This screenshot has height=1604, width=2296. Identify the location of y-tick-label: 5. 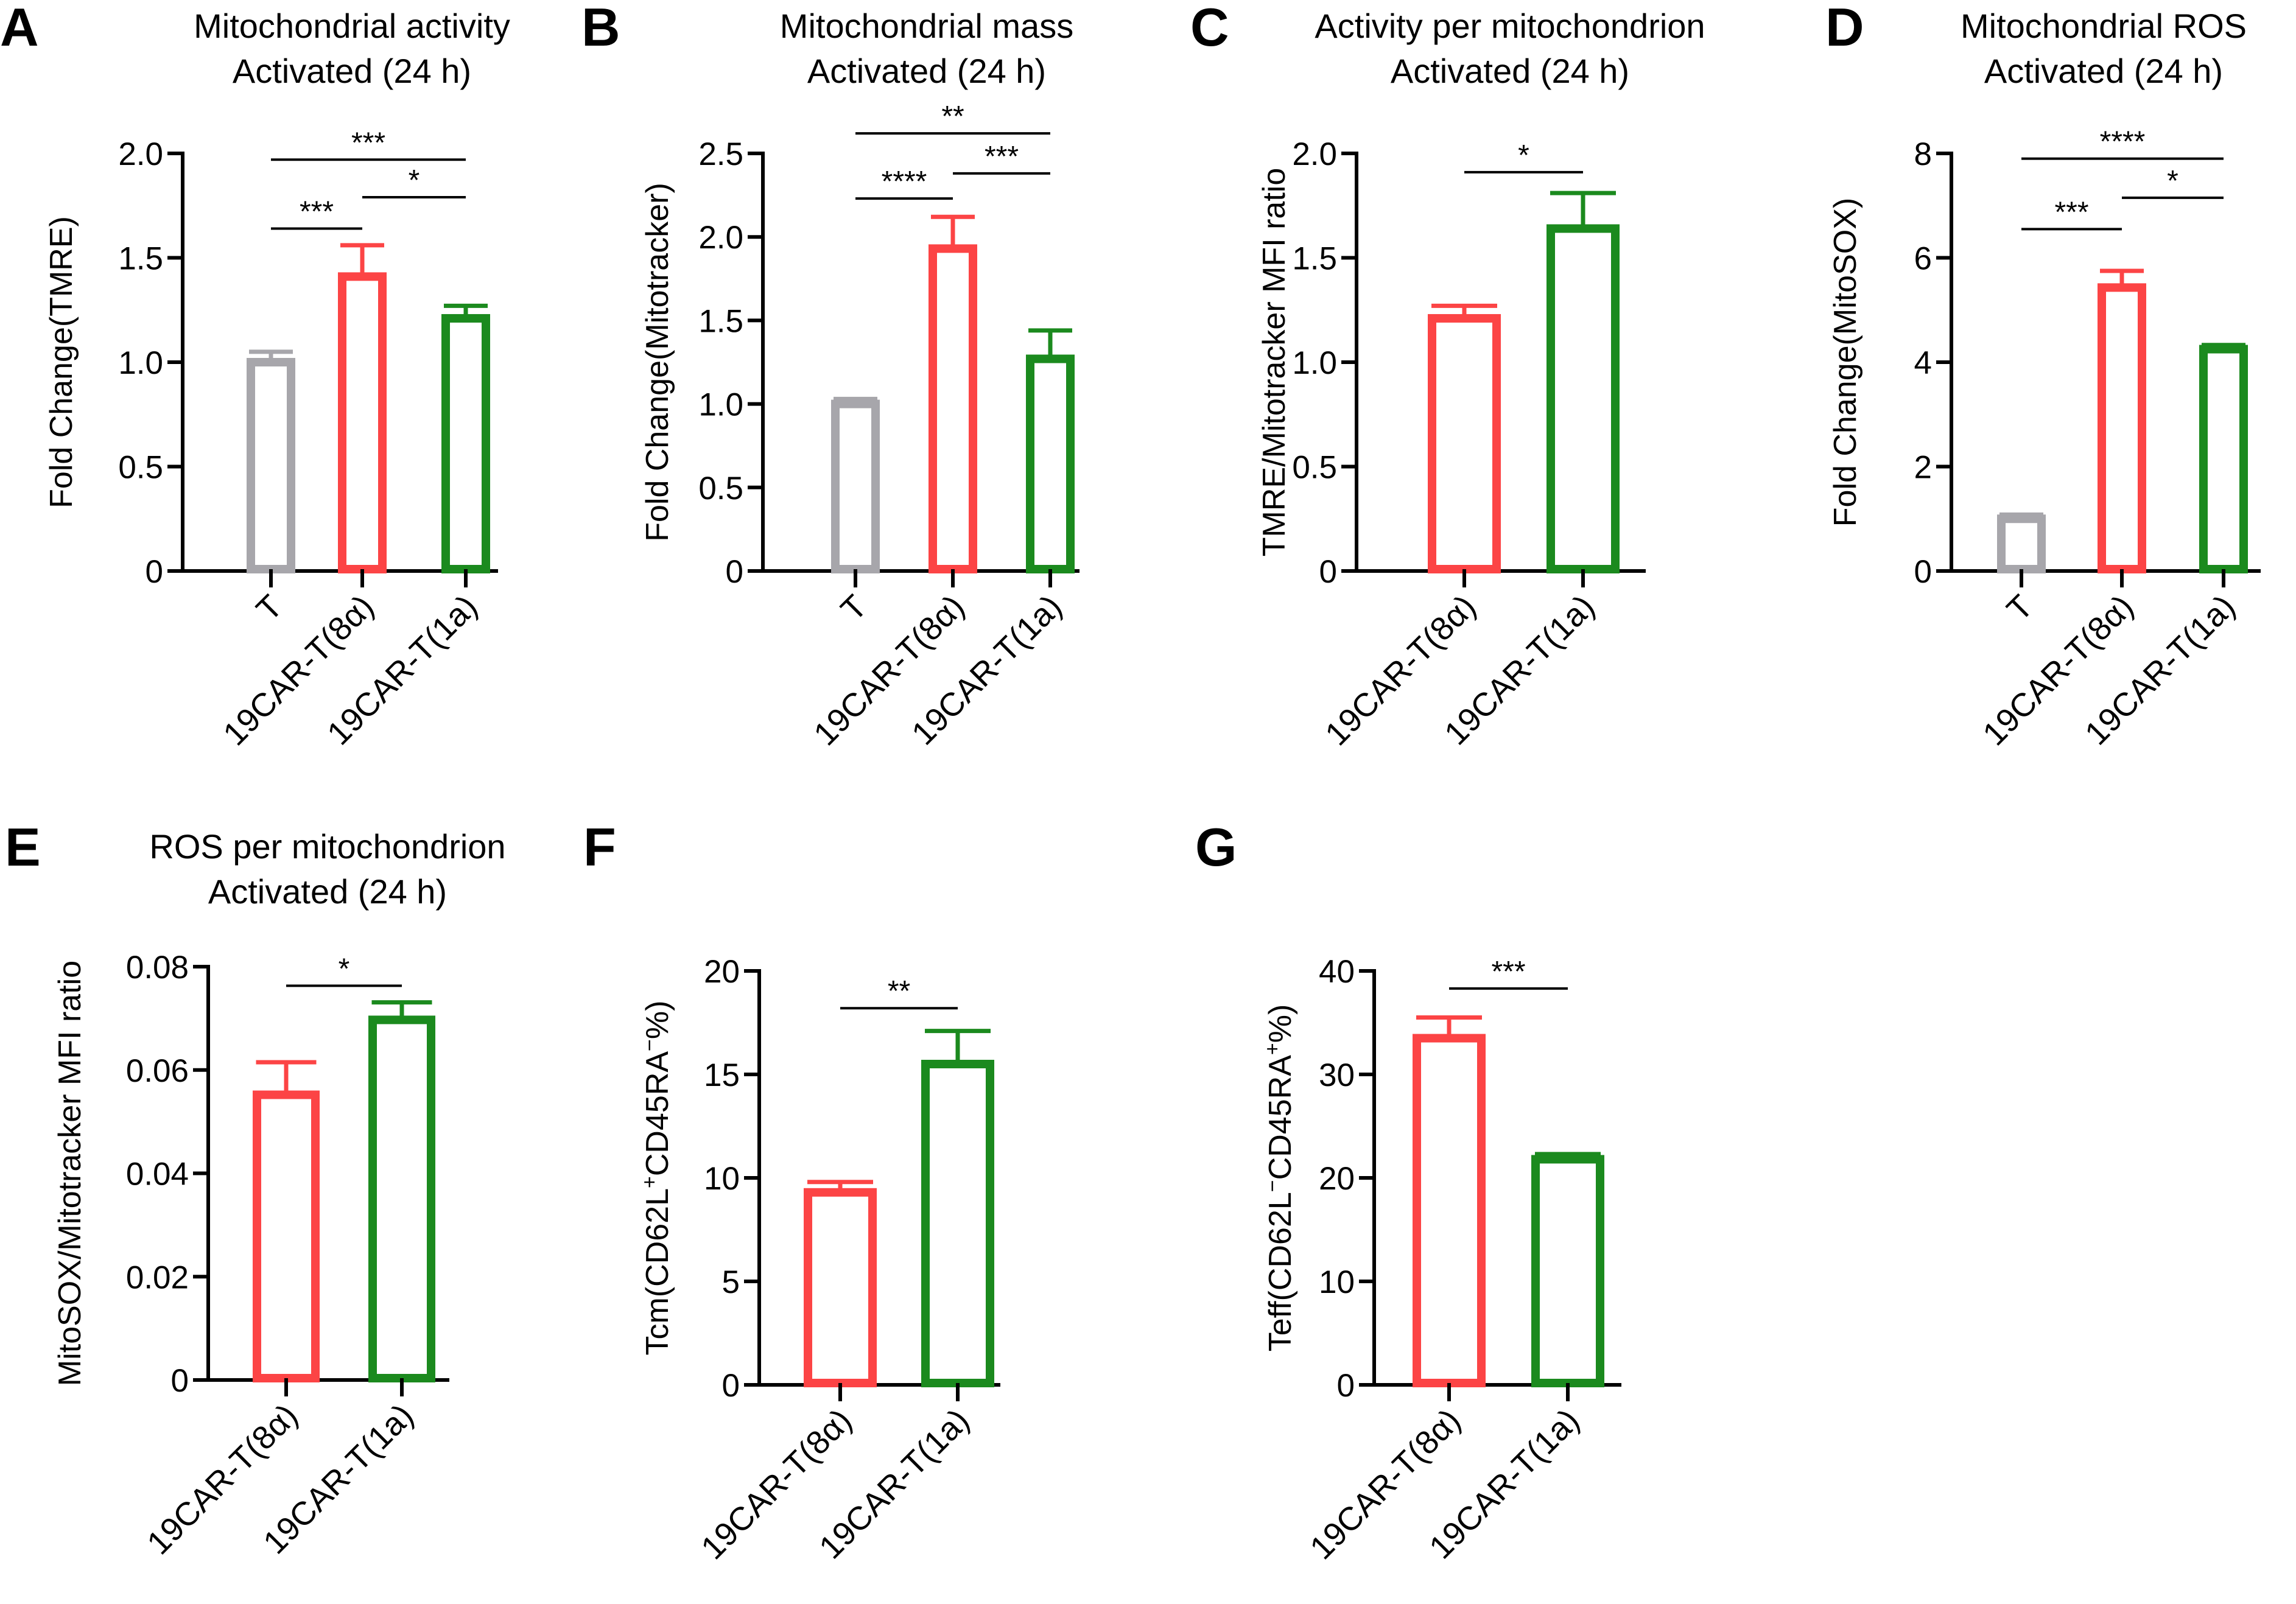
(731, 1282).